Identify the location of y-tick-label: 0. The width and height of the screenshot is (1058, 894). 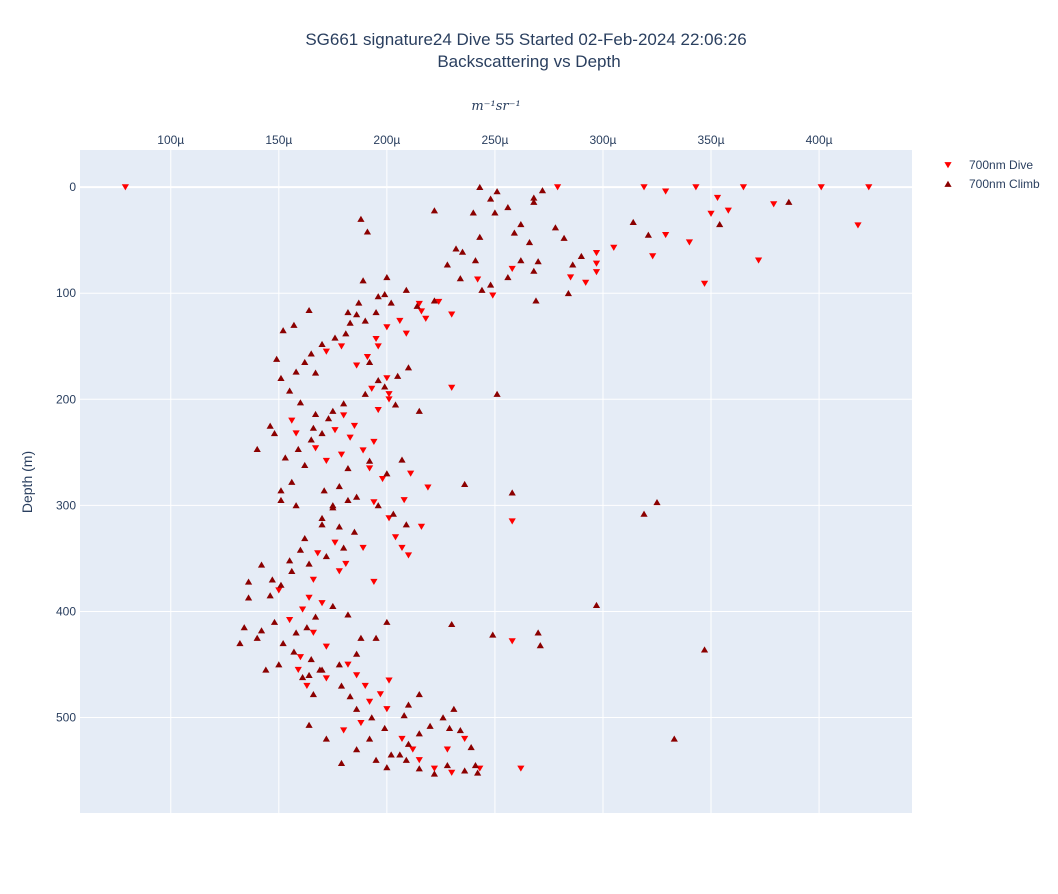
(72, 187).